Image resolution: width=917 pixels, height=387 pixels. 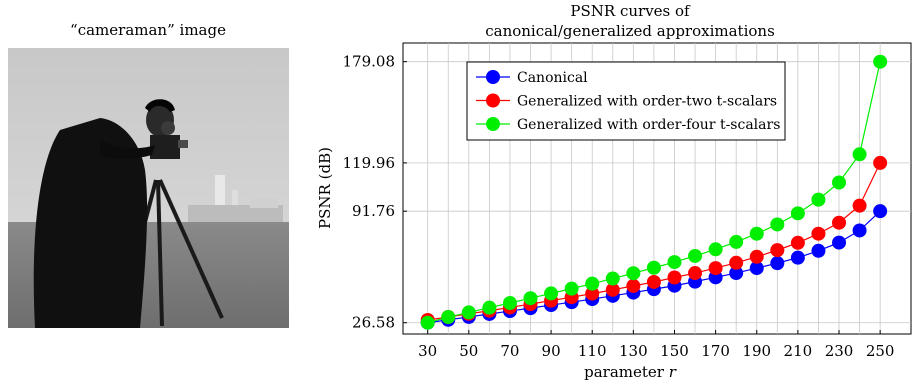 I want to click on x-tick-label: 210, so click(x=798, y=351).